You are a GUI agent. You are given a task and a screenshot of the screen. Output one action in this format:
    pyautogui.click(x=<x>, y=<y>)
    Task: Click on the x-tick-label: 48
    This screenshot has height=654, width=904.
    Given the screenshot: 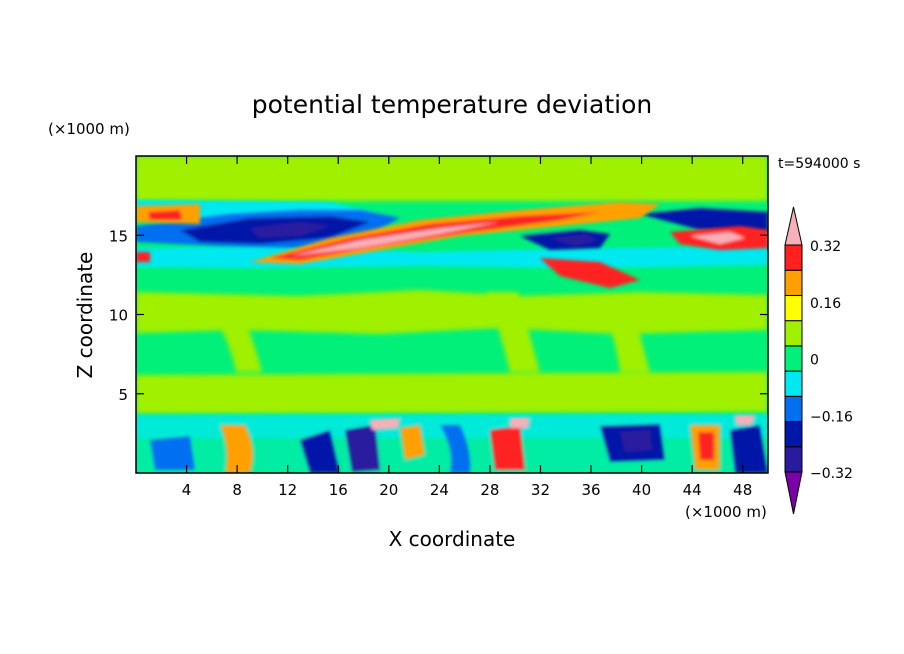 What is the action you would take?
    pyautogui.click(x=742, y=490)
    